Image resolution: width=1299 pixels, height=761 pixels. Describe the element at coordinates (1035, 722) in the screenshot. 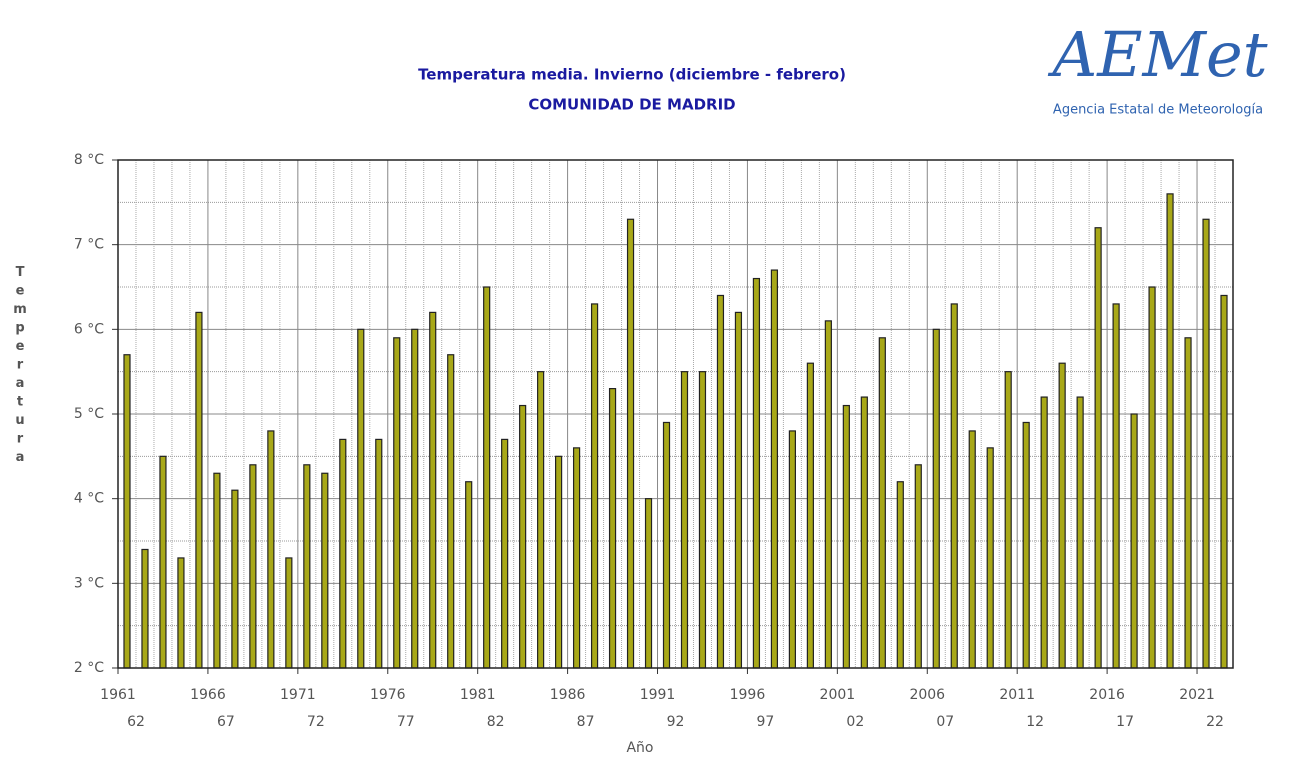

I see `x-tick-label-end: 12` at that location.